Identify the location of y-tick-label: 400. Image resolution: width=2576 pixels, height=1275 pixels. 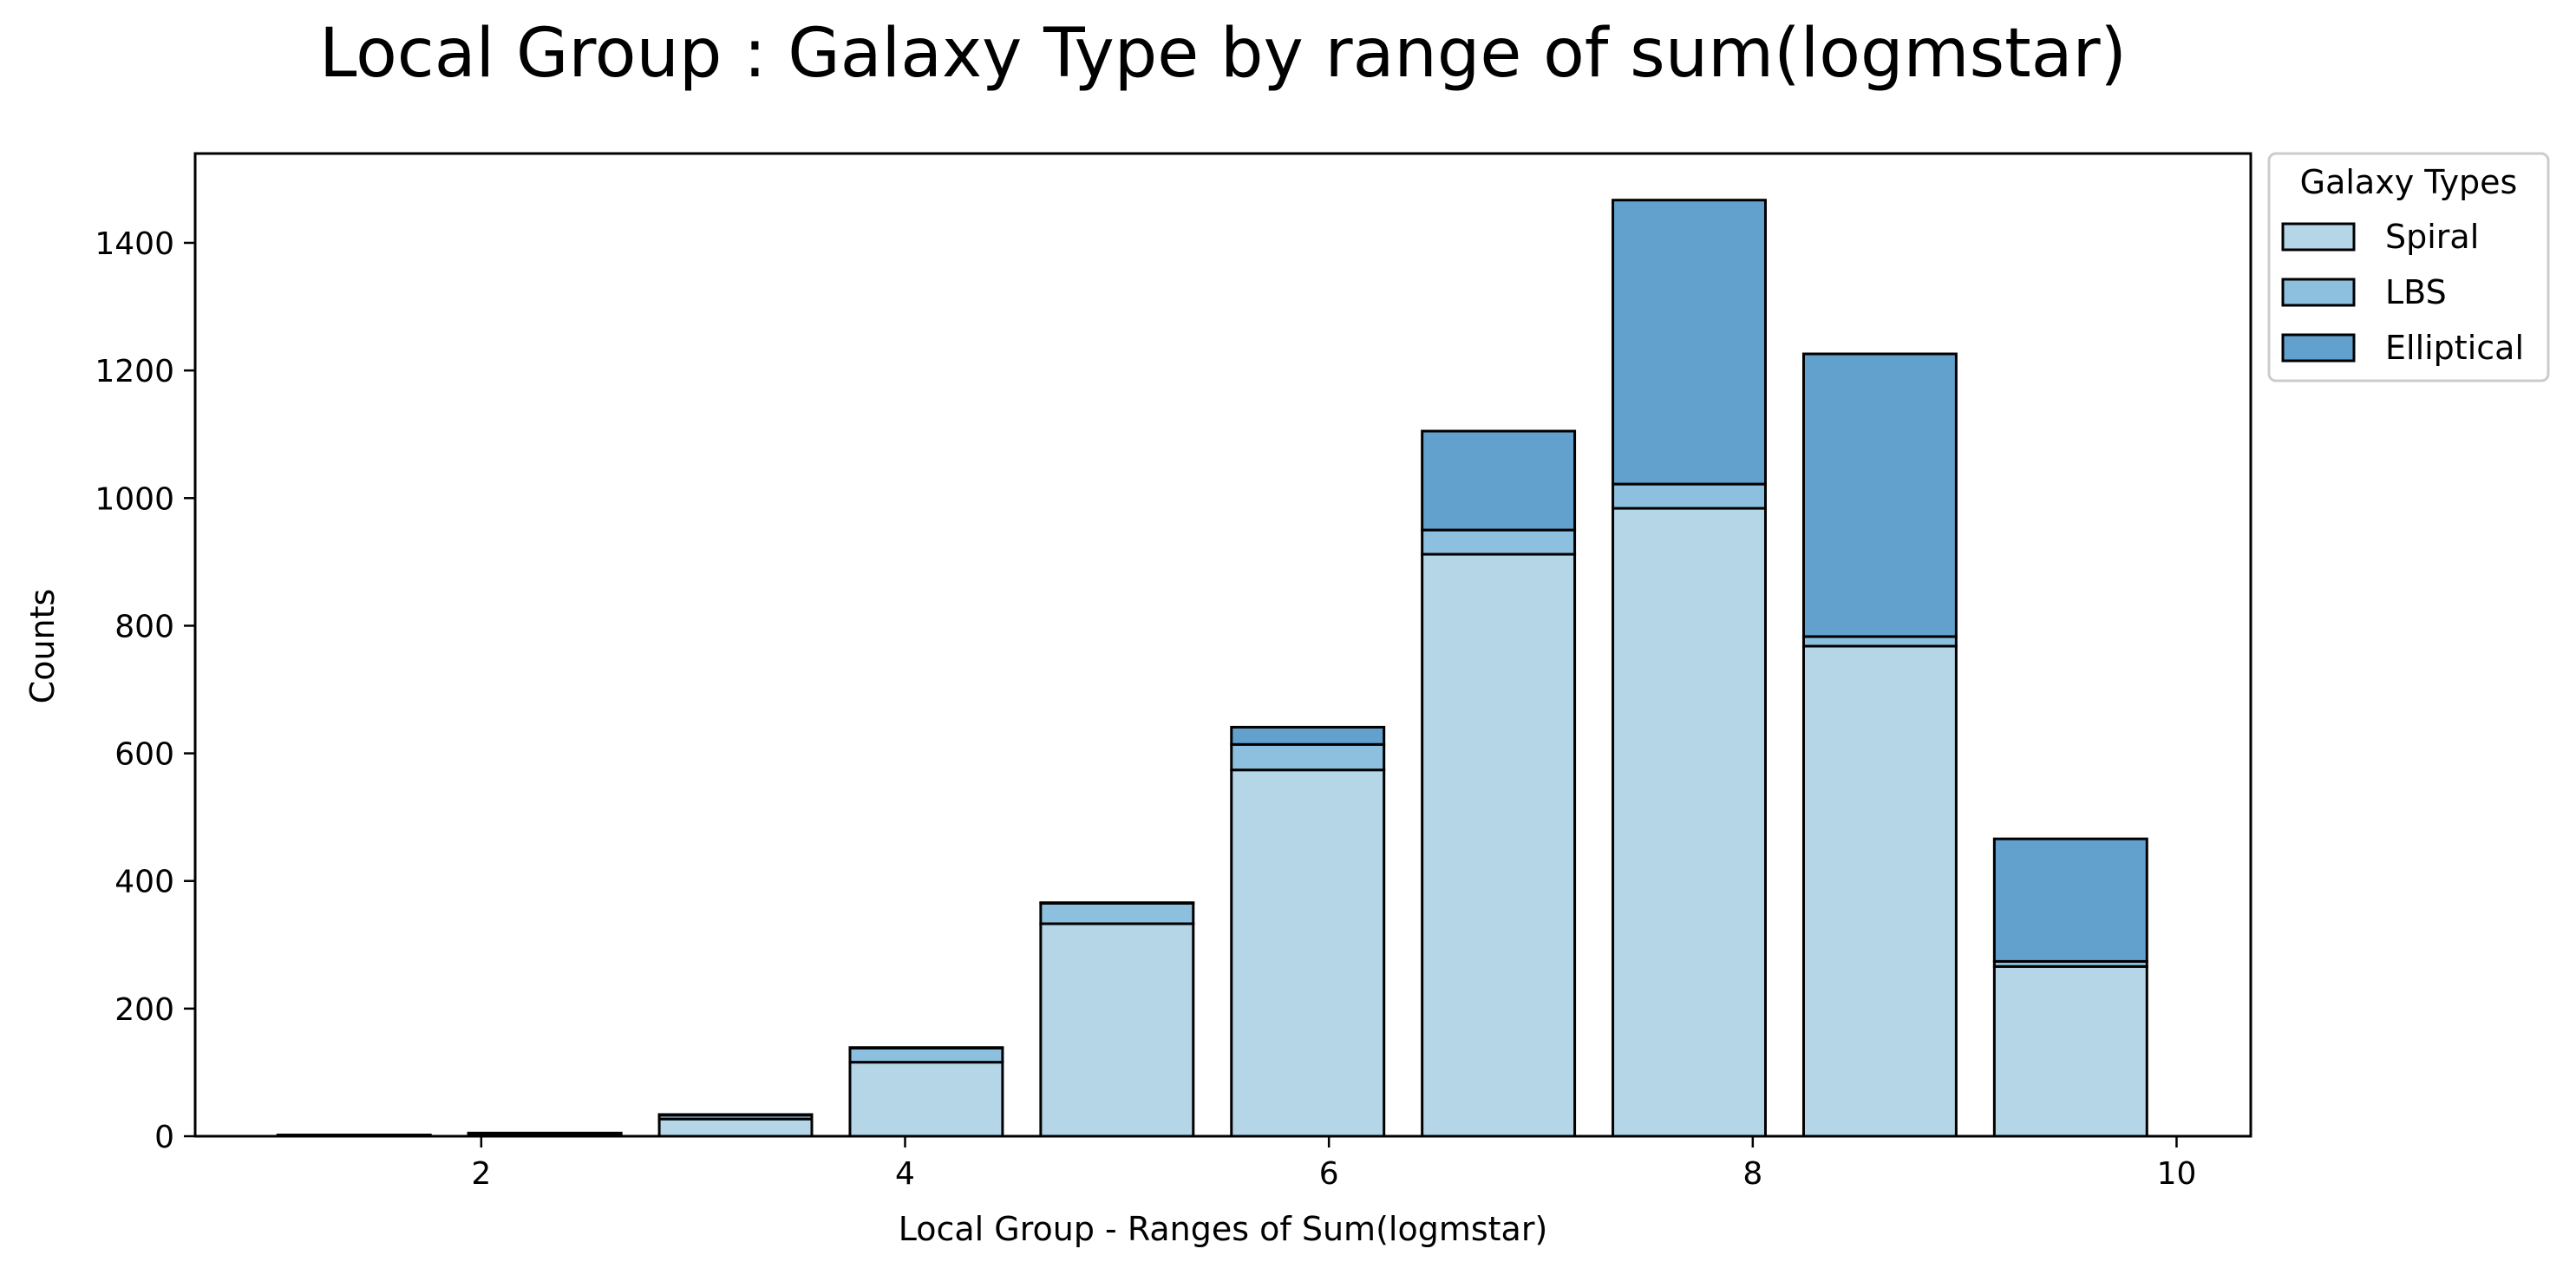
(144, 882).